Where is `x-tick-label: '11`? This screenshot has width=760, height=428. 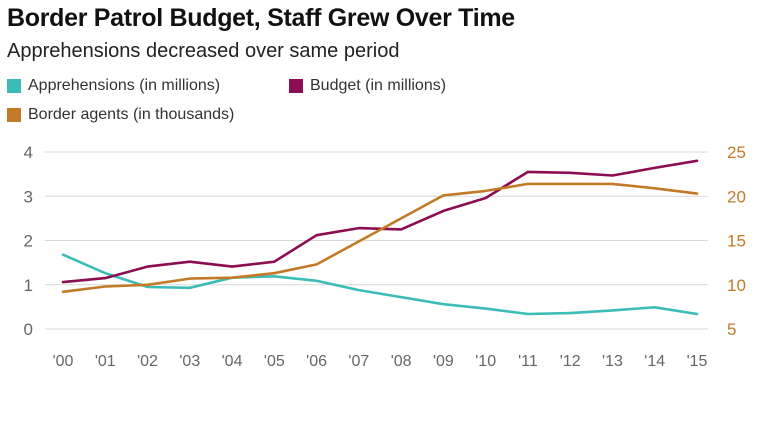 x-tick-label: '11 is located at coordinates (528, 361).